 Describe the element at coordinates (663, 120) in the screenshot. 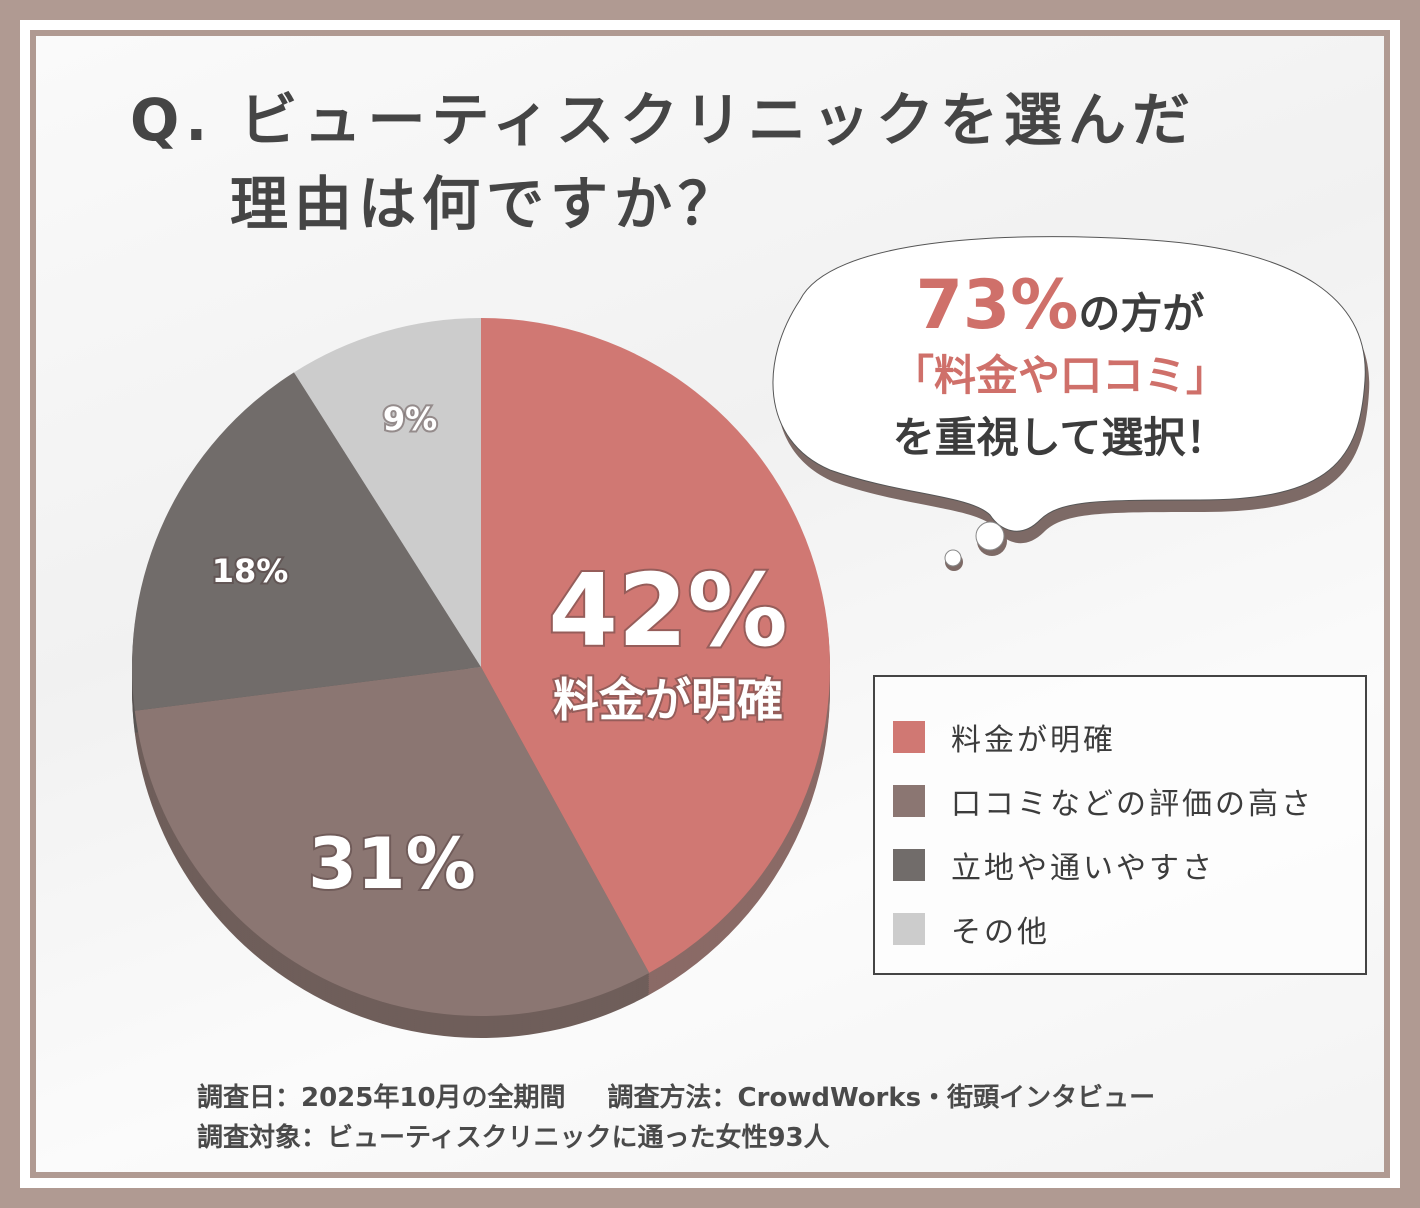

I see `title-line-1: Q. ビューティスクリニックを選んだ` at that location.